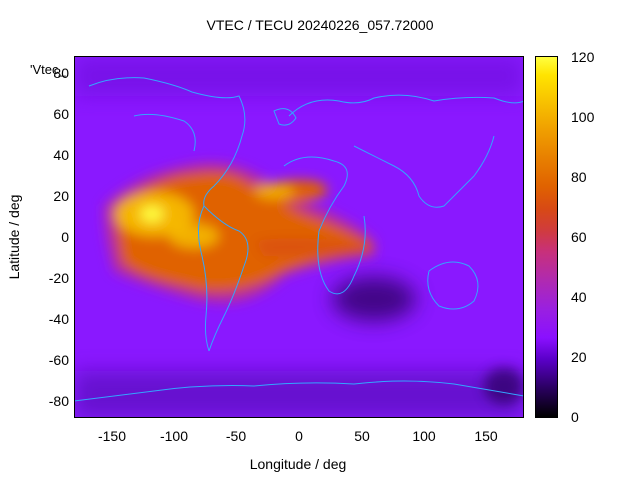 This screenshot has width=640, height=480. I want to click on low-vtec-southeast, so click(504, 386).